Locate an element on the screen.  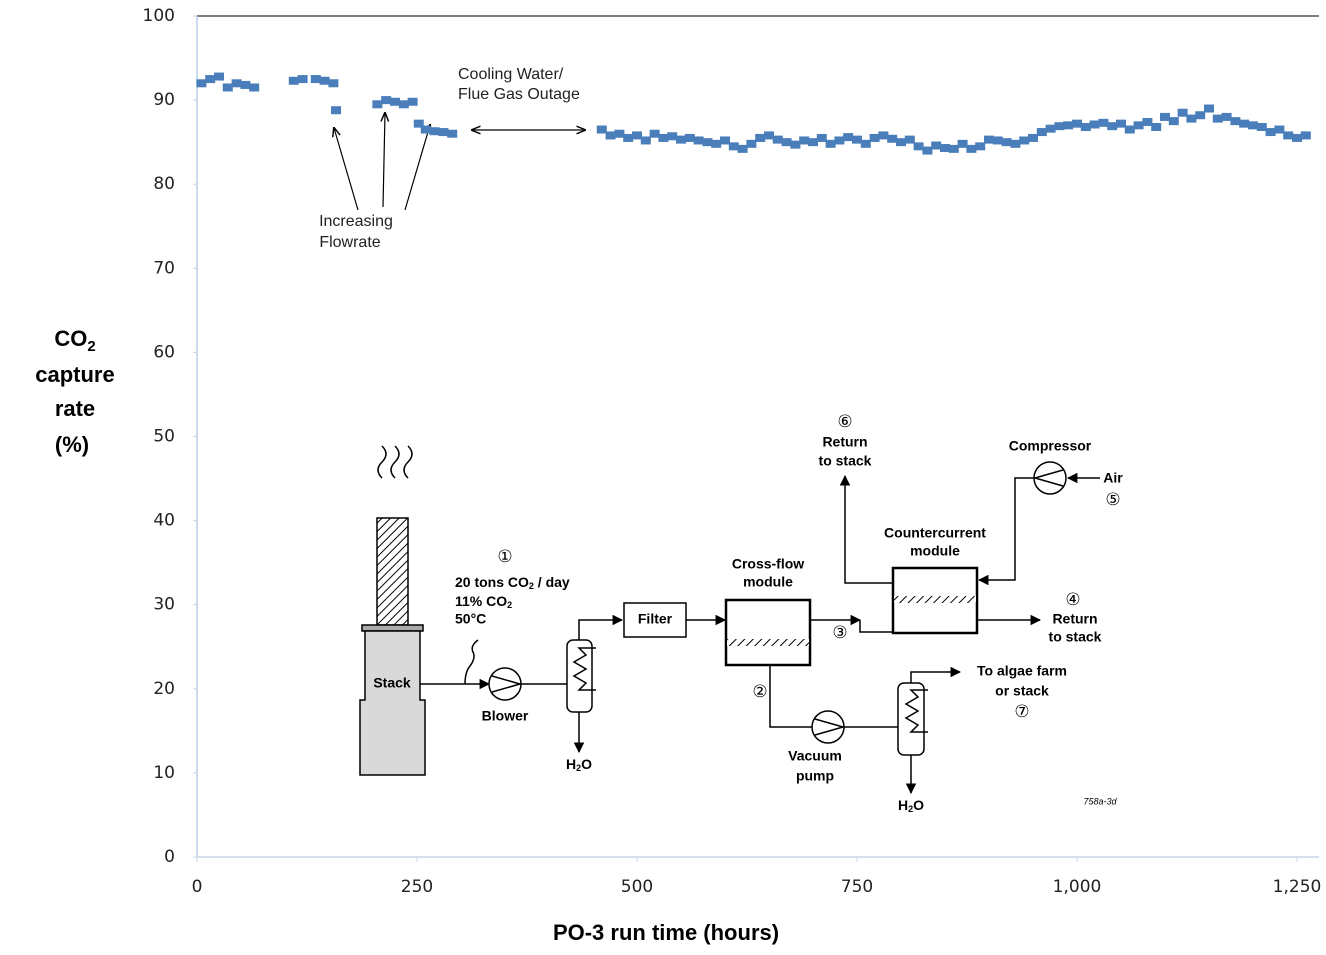
y-tick-label: 0 is located at coordinates (169, 857).